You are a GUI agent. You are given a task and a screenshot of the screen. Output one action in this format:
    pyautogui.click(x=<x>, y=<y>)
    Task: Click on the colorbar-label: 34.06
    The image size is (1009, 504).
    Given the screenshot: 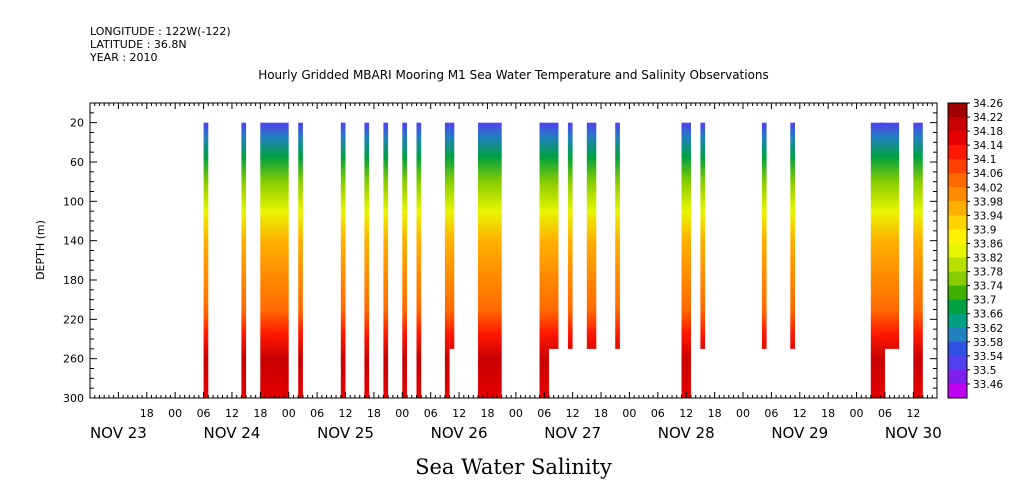 What is the action you would take?
    pyautogui.click(x=988, y=174)
    